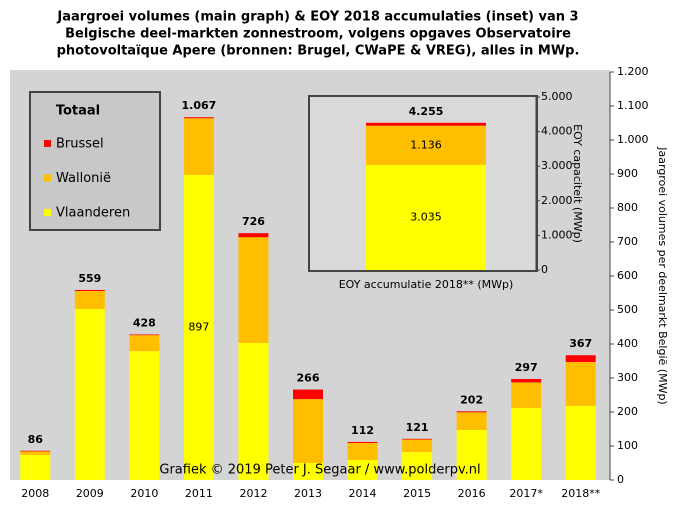  What do you see at coordinates (627, 241) in the screenshot?
I see `y-tick-label: 700` at bounding box center [627, 241].